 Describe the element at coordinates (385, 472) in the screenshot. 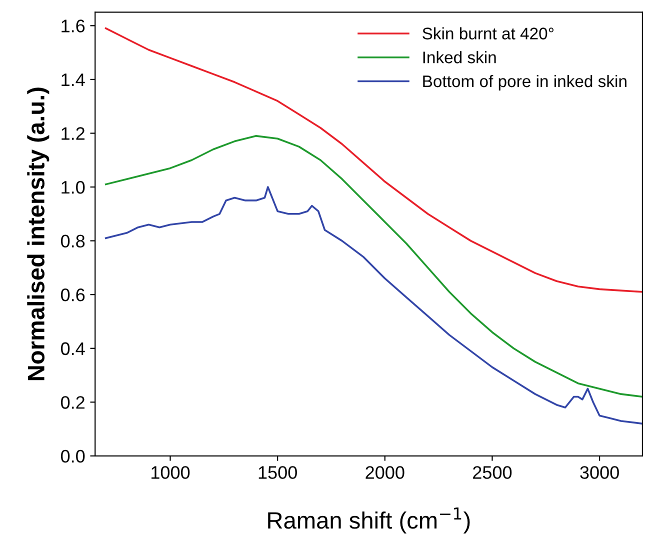

I see `x-tick-label: 2000` at that location.